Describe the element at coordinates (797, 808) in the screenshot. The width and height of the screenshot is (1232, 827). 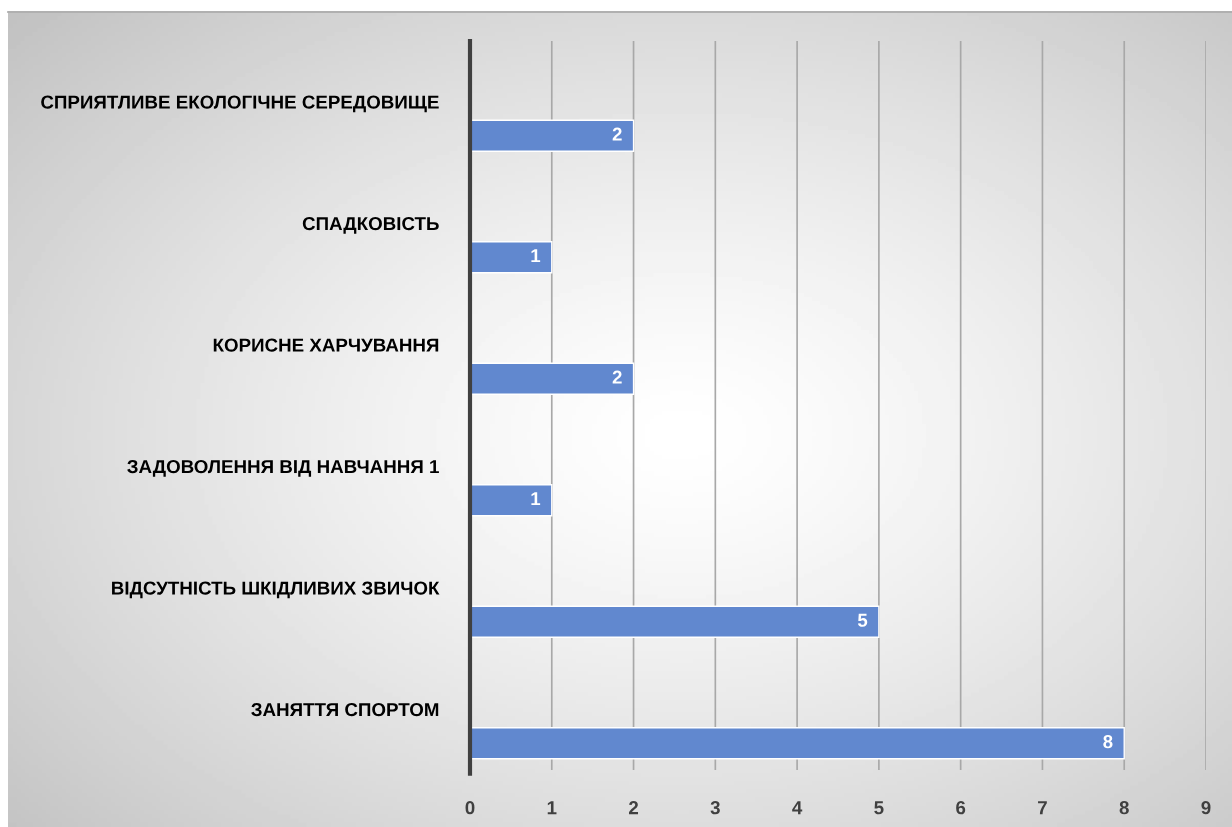
I see `x-tick-label: 4` at that location.